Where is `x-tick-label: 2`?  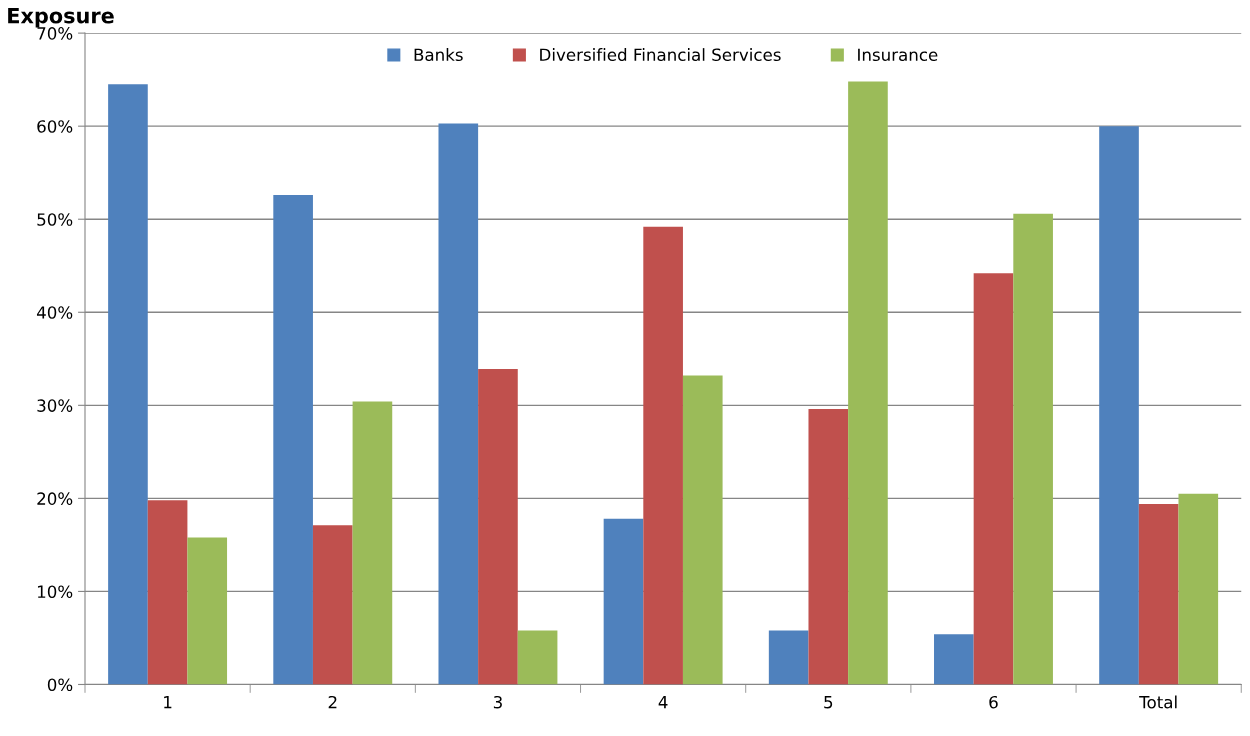
x-tick-label: 2 is located at coordinates (332, 702).